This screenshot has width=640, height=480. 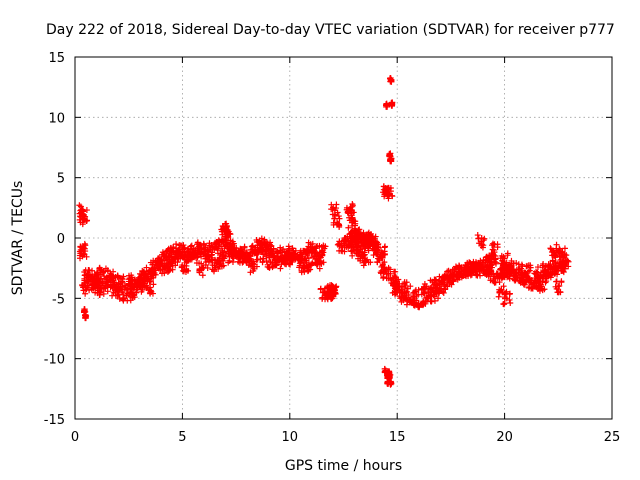 I want to click on x-tick-label: 20, so click(x=504, y=437).